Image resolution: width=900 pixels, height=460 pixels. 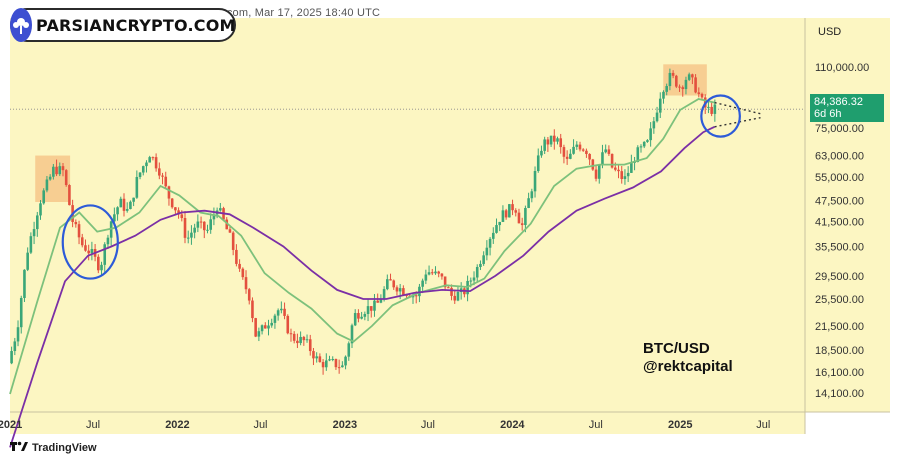 What do you see at coordinates (345, 425) in the screenshot?
I see `x-tick-label: 2023` at bounding box center [345, 425].